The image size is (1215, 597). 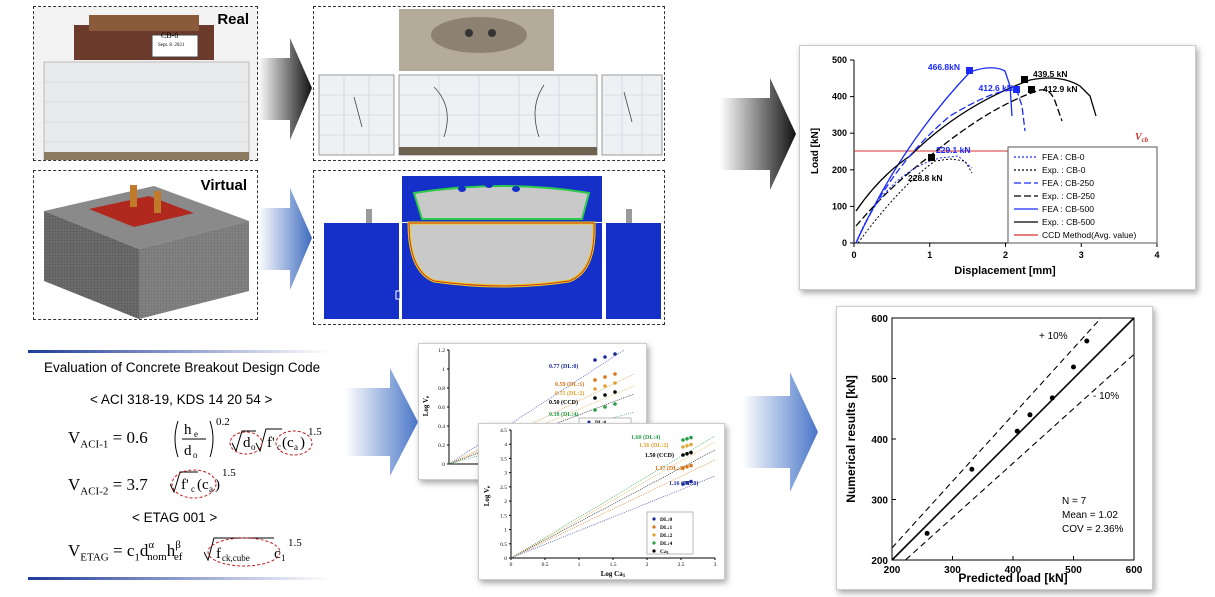 I want to click on equality-line, so click(x=1013, y=439).